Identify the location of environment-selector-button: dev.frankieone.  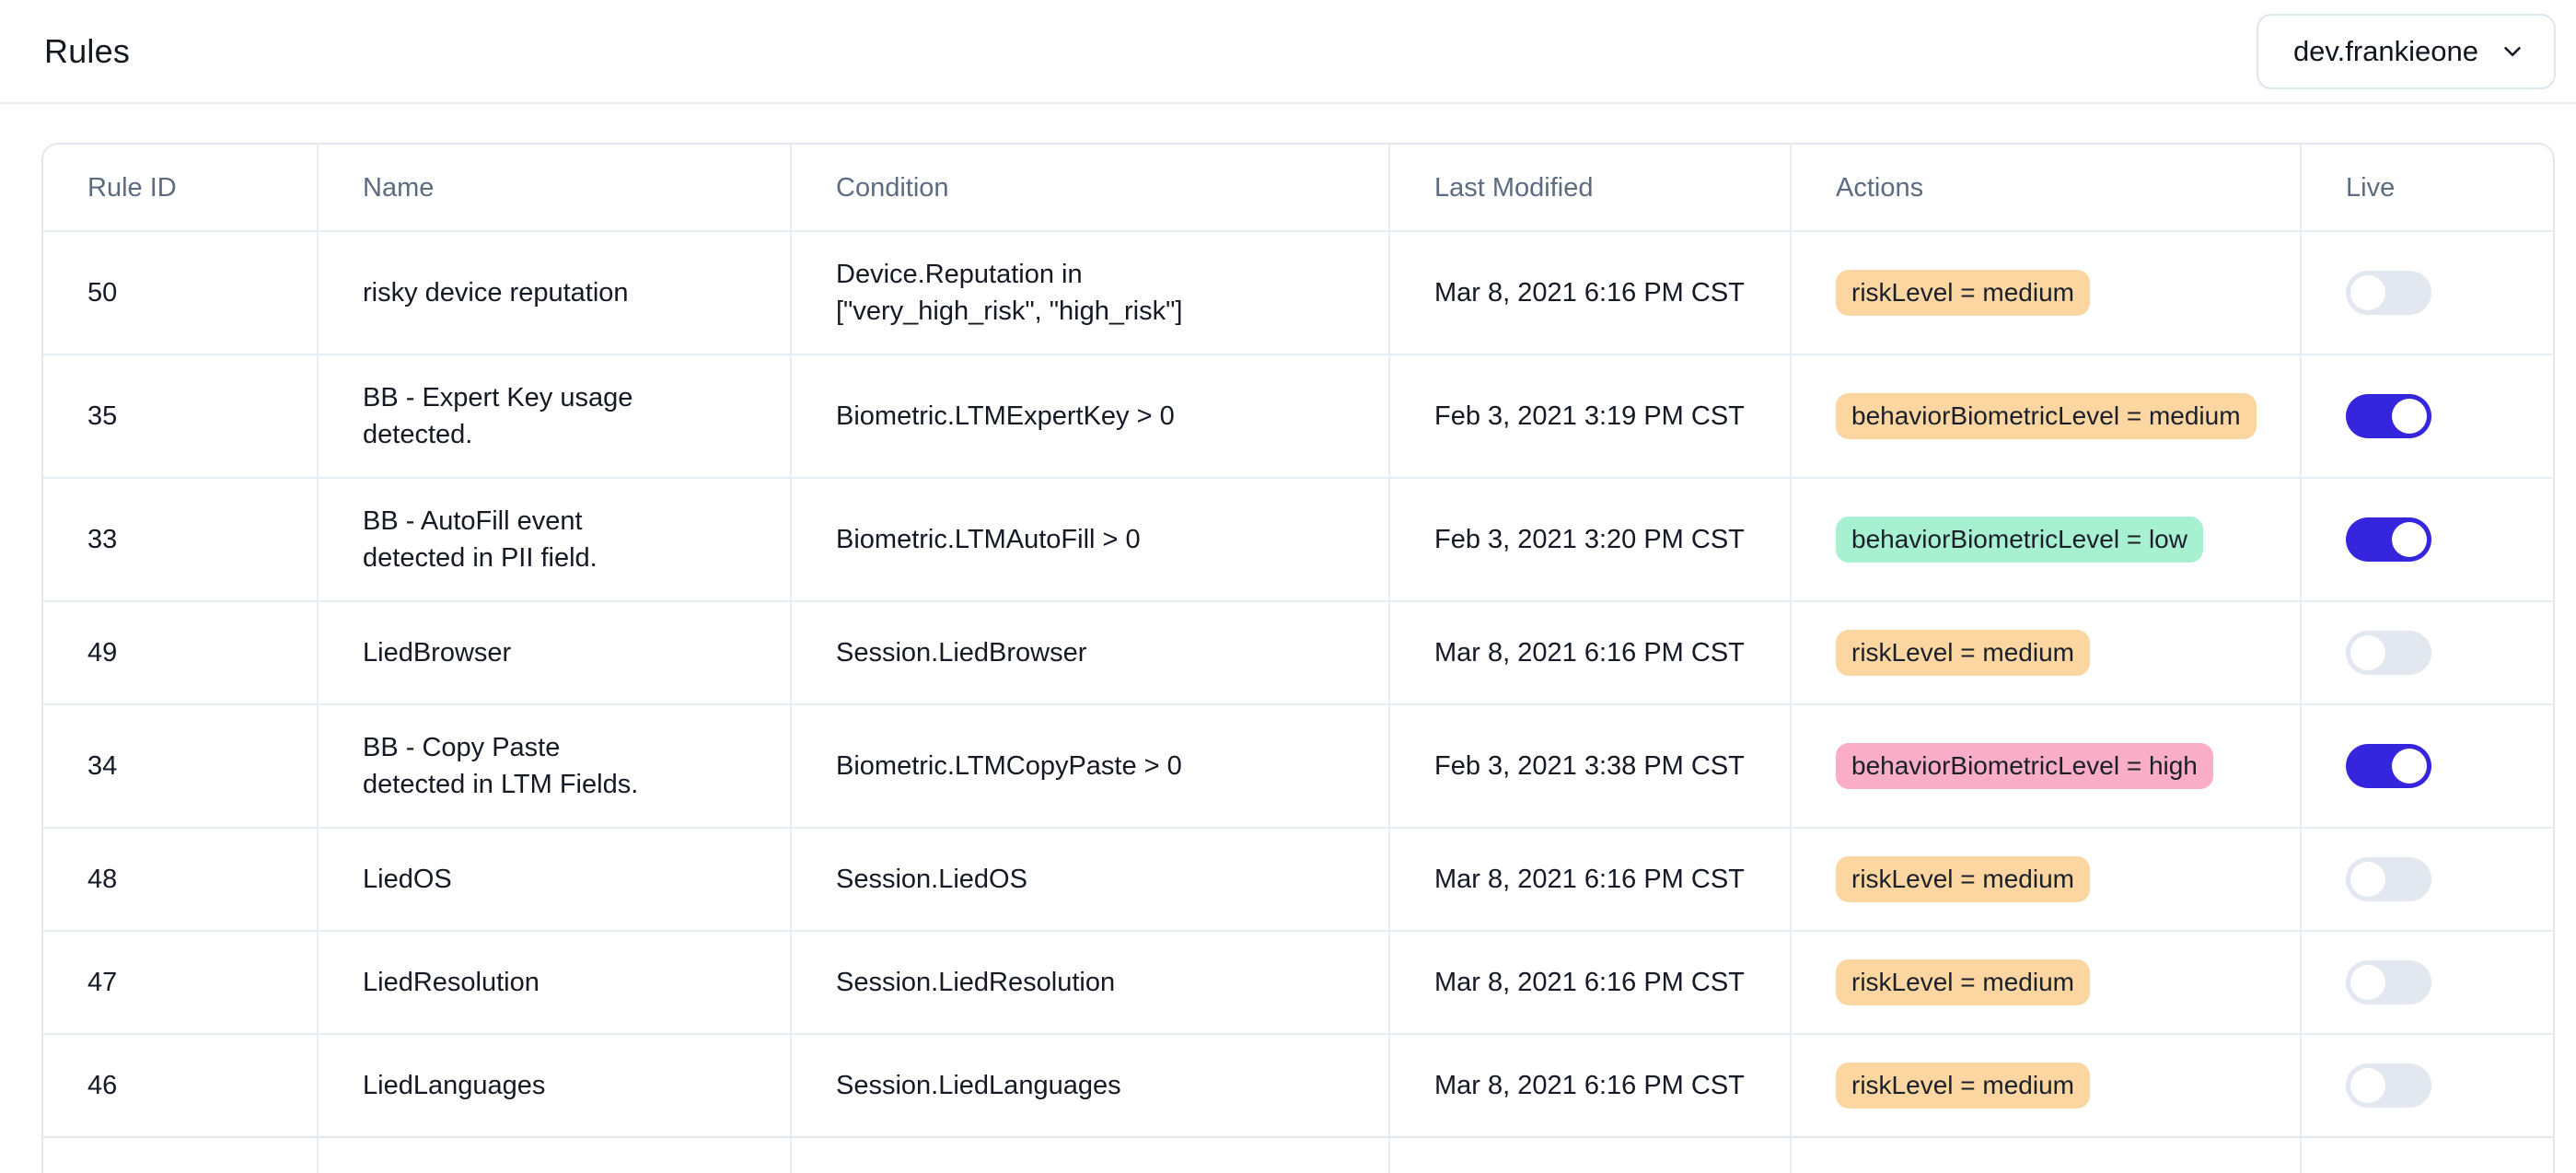
(2406, 51).